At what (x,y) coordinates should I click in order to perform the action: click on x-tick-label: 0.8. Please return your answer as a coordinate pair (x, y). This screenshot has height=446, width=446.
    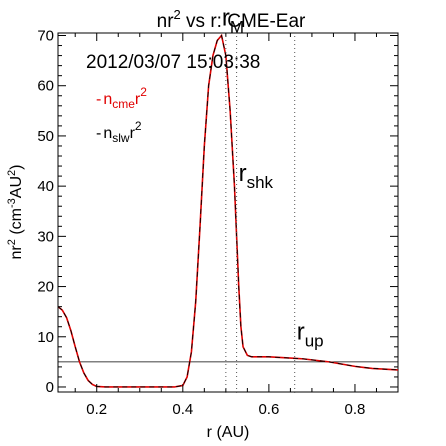
    Looking at the image, I should click on (355, 409).